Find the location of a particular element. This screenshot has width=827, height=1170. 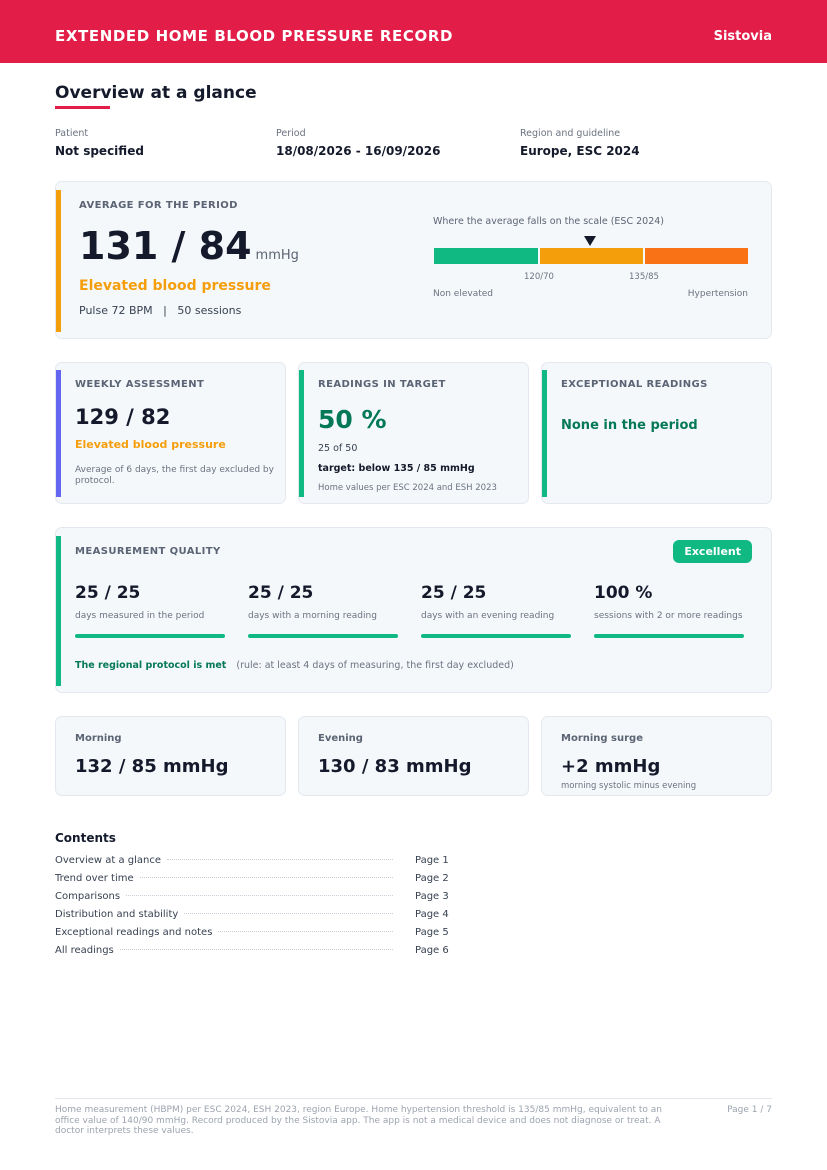

contents-item-page: Page 1 is located at coordinates (432, 860).